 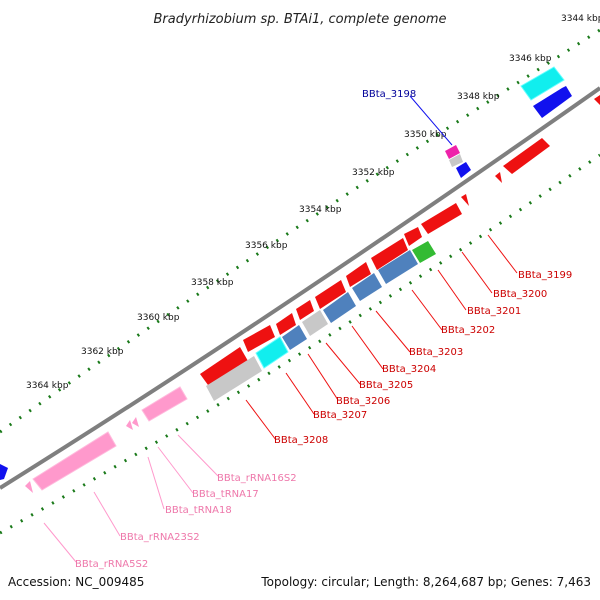 I want to click on gene-label-bbta-3204: BBta_3204, so click(x=409, y=369).